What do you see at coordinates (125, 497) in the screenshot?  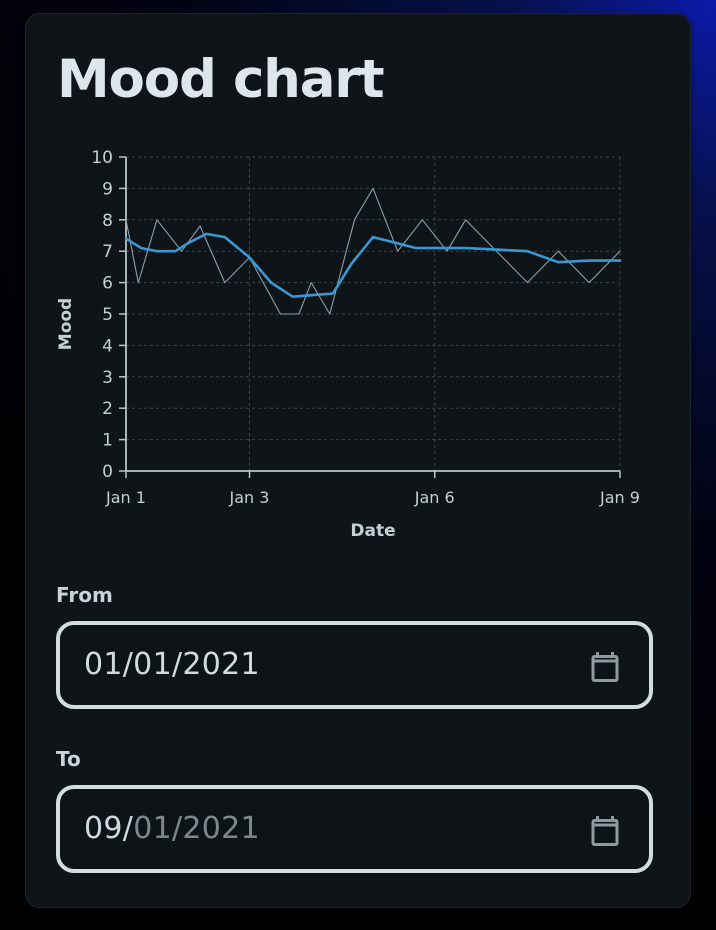 I see `x-tick-label: Jan 1` at bounding box center [125, 497].